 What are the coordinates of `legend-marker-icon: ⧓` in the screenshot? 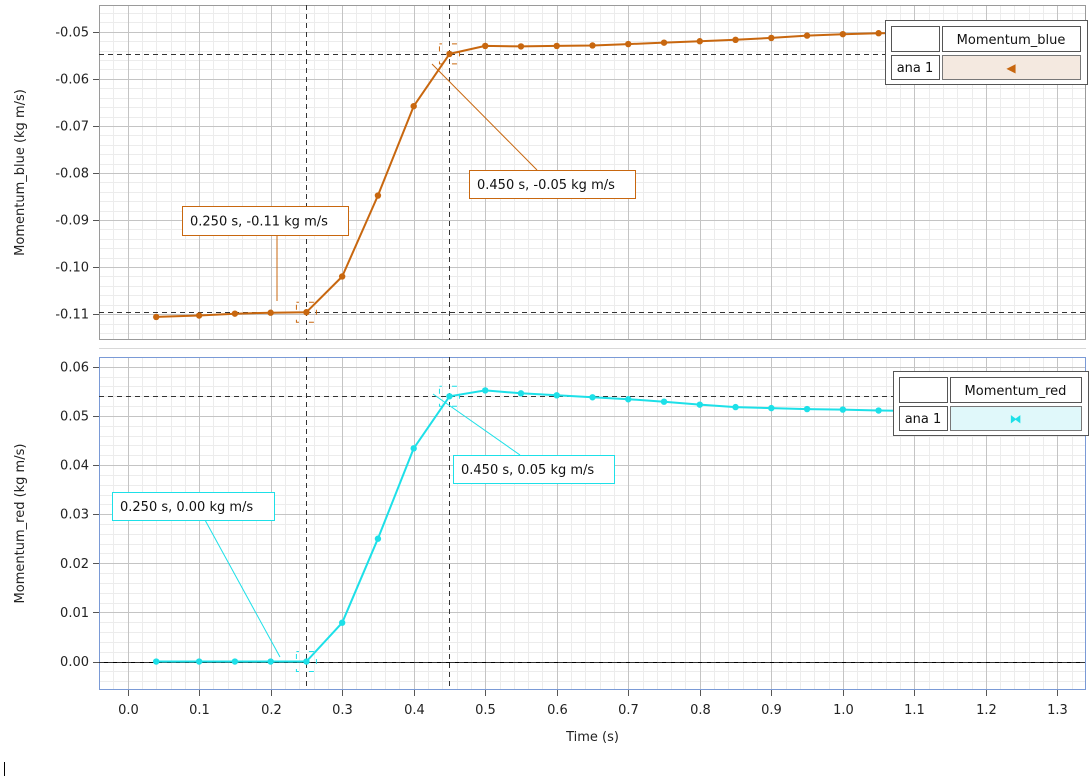 It's located at (1016, 419).